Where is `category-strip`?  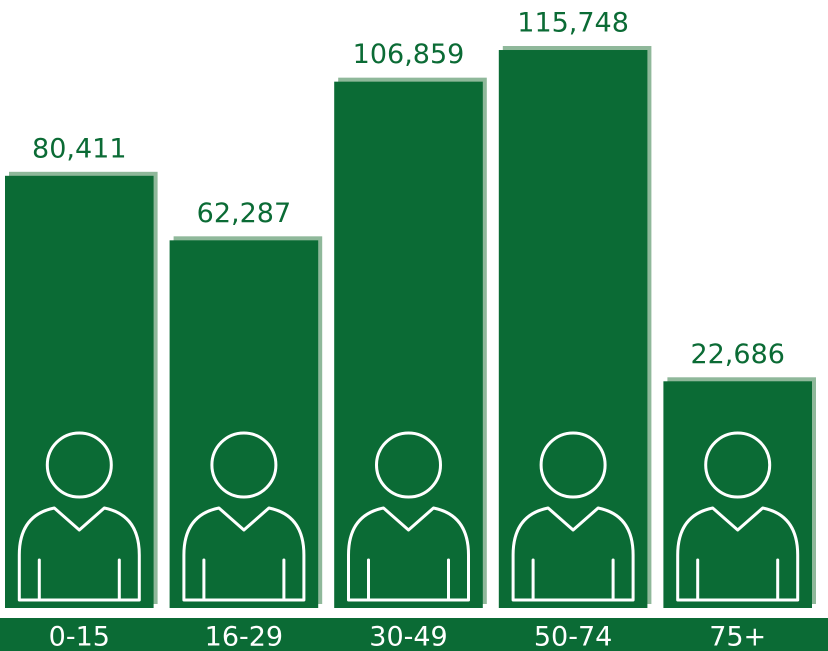
category-strip is located at coordinates (414, 634).